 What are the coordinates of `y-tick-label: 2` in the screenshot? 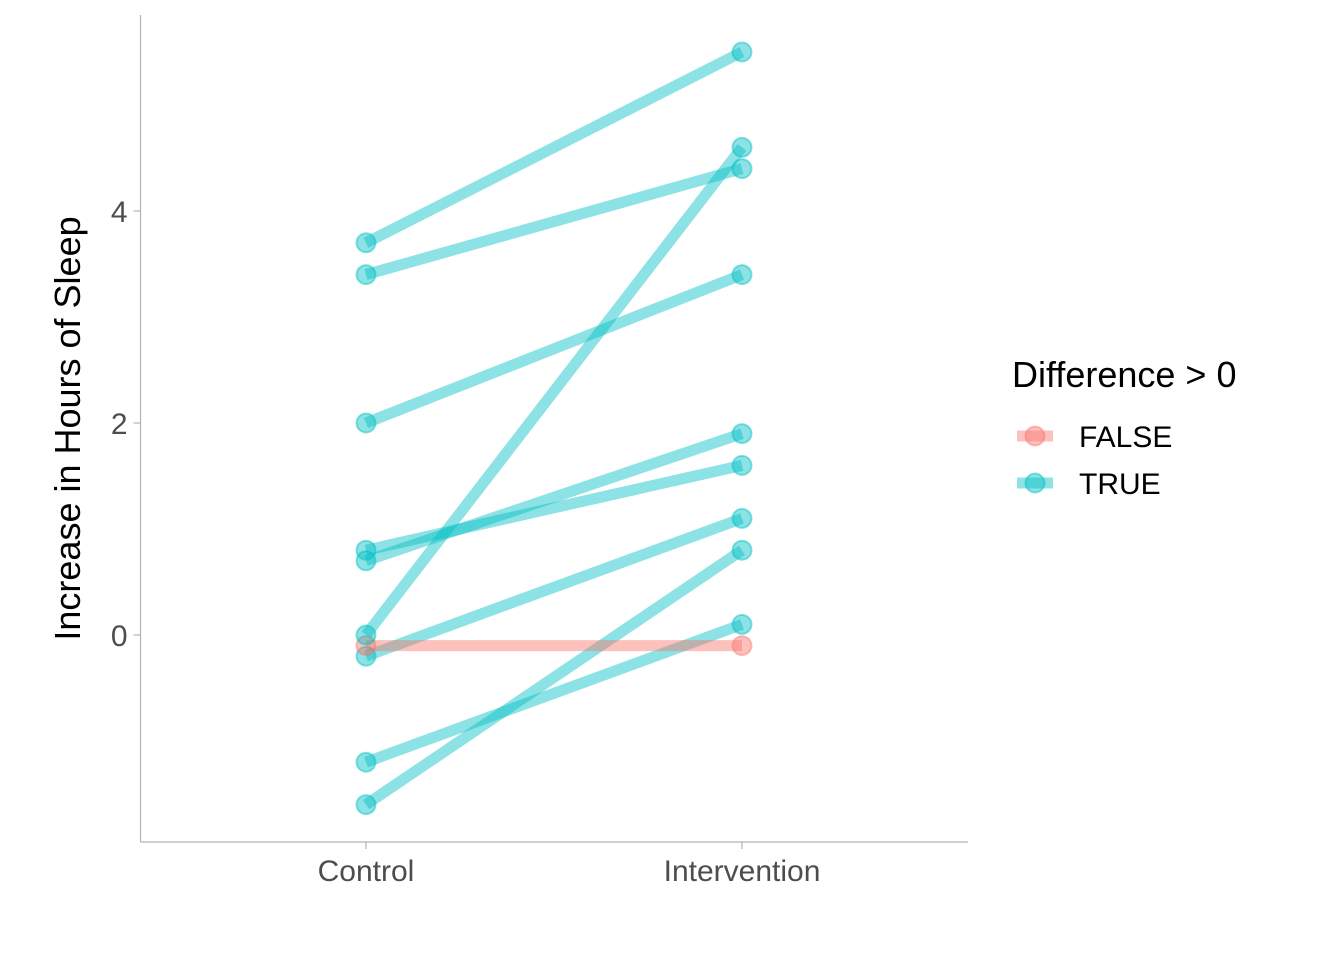 It's located at (119, 424).